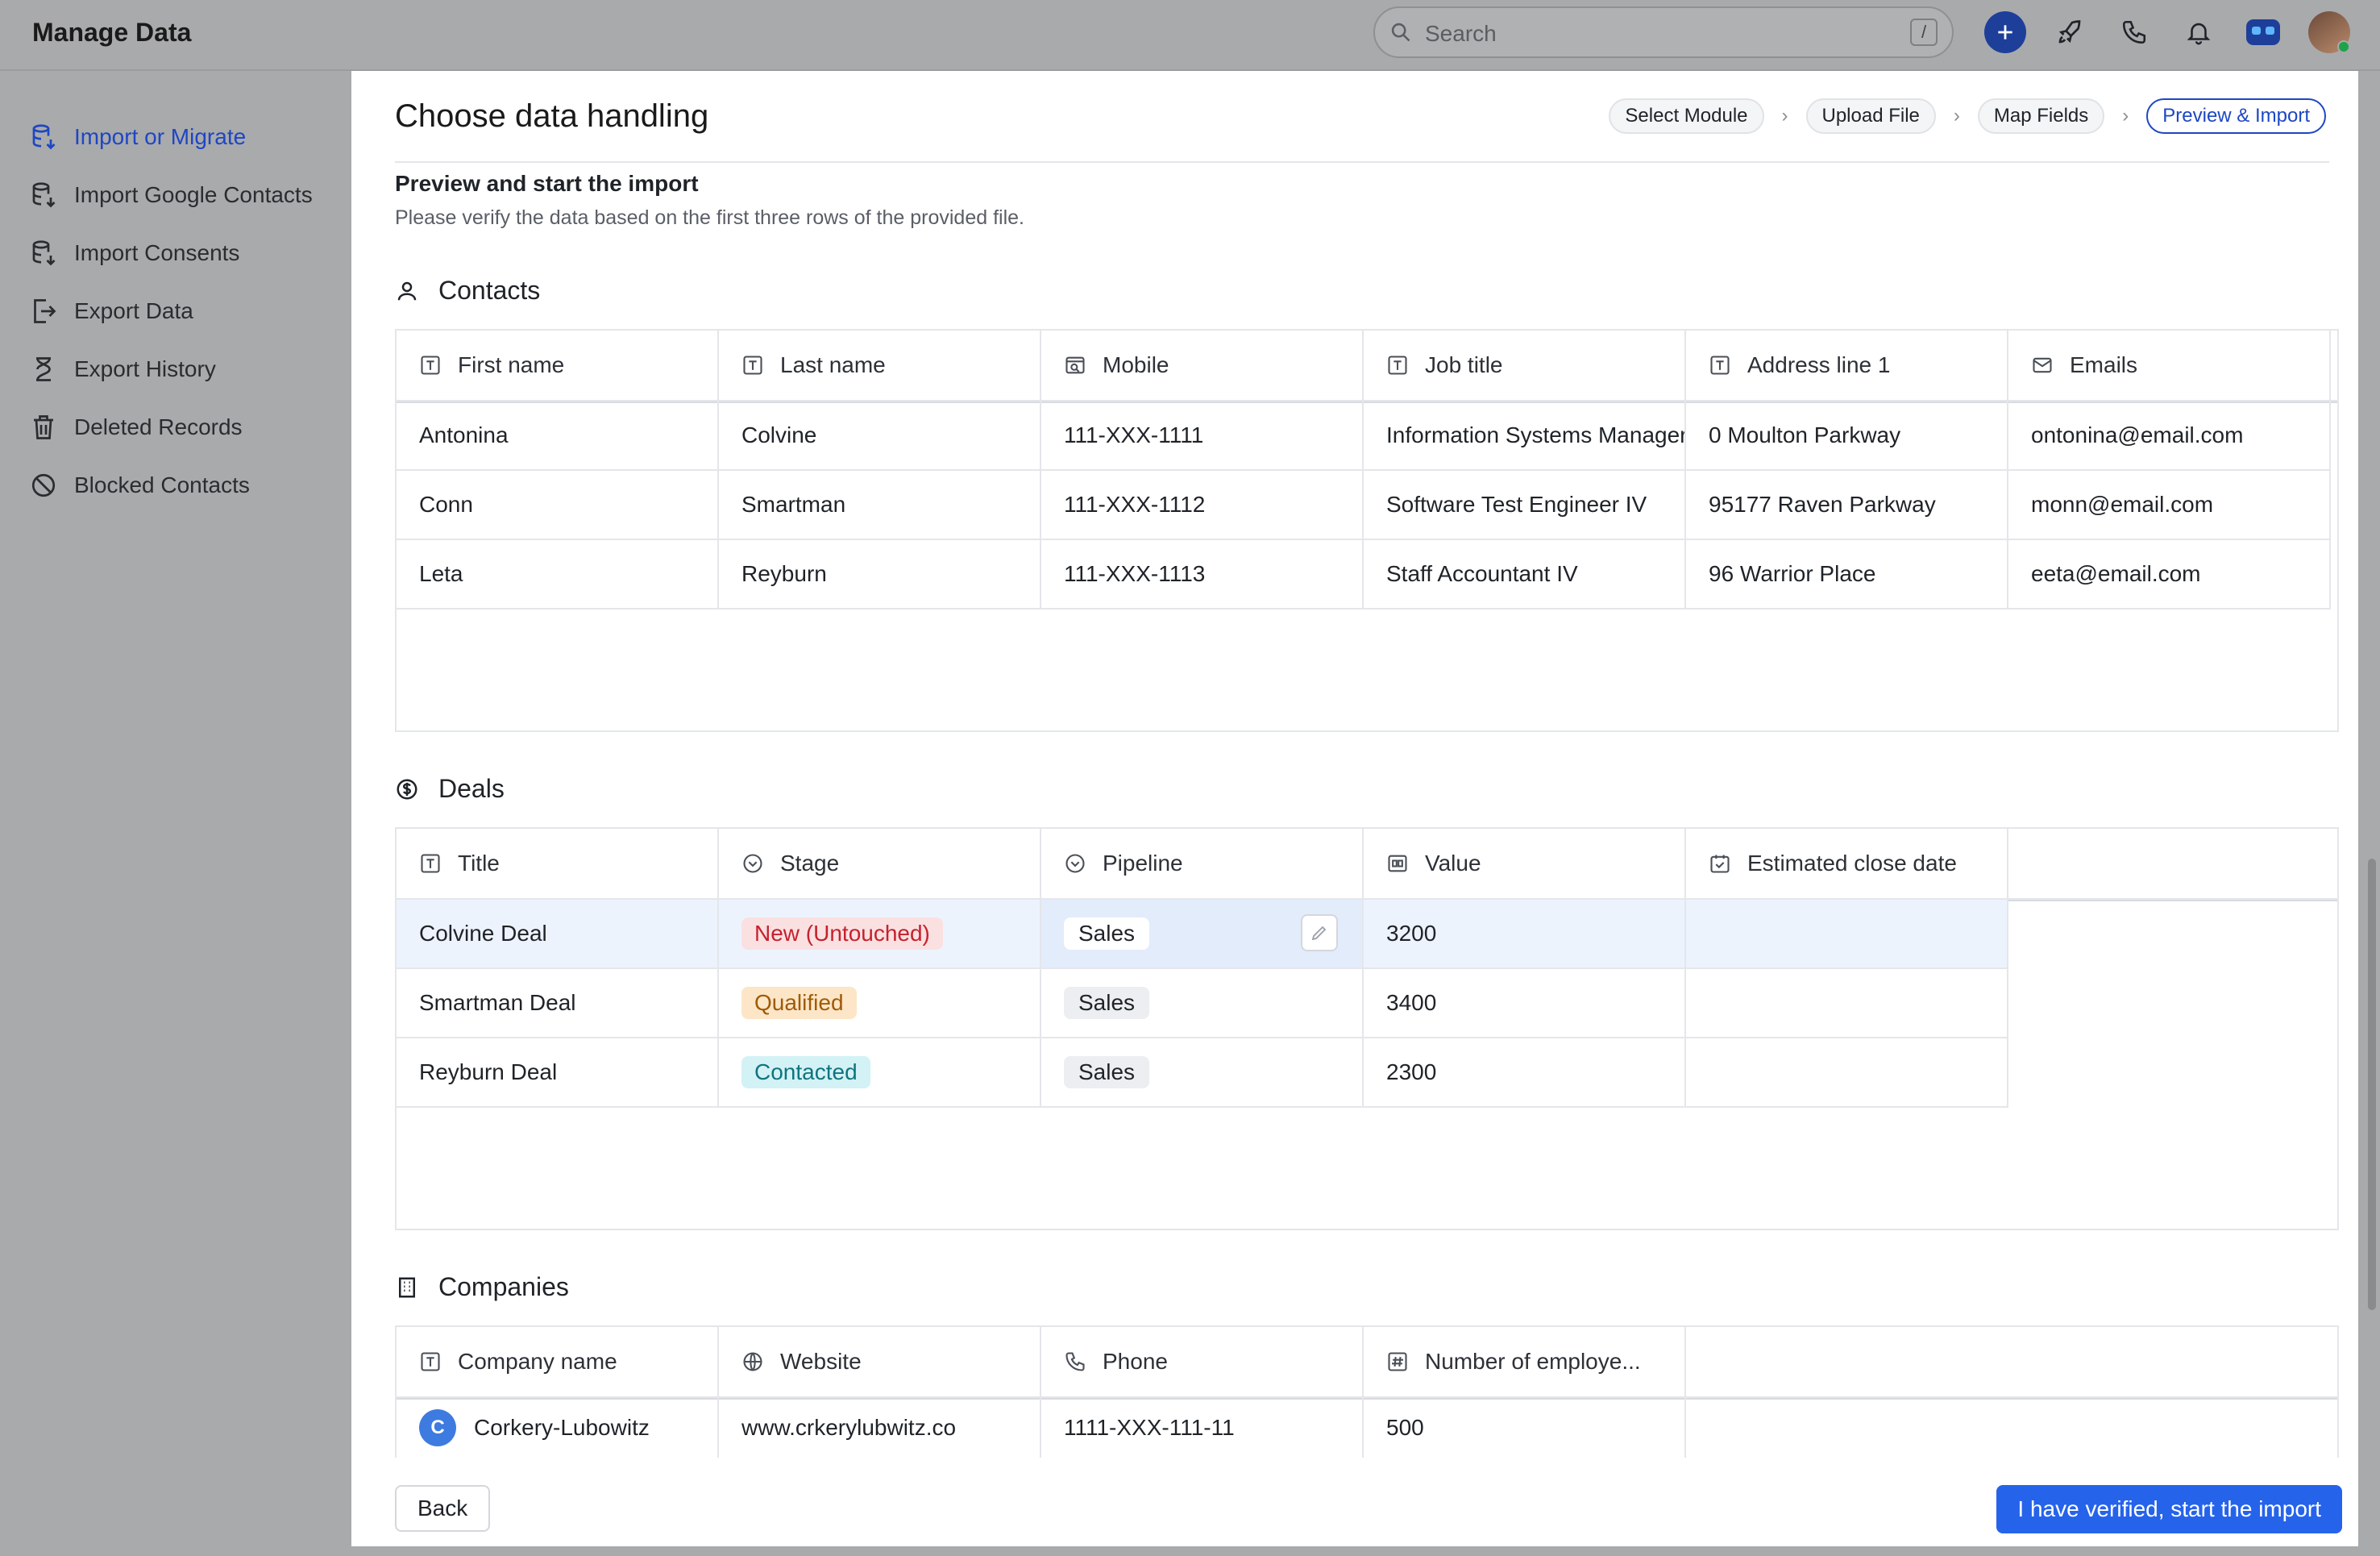 The image size is (2380, 1556). What do you see at coordinates (1319, 932) in the screenshot?
I see `edit-cell-button` at bounding box center [1319, 932].